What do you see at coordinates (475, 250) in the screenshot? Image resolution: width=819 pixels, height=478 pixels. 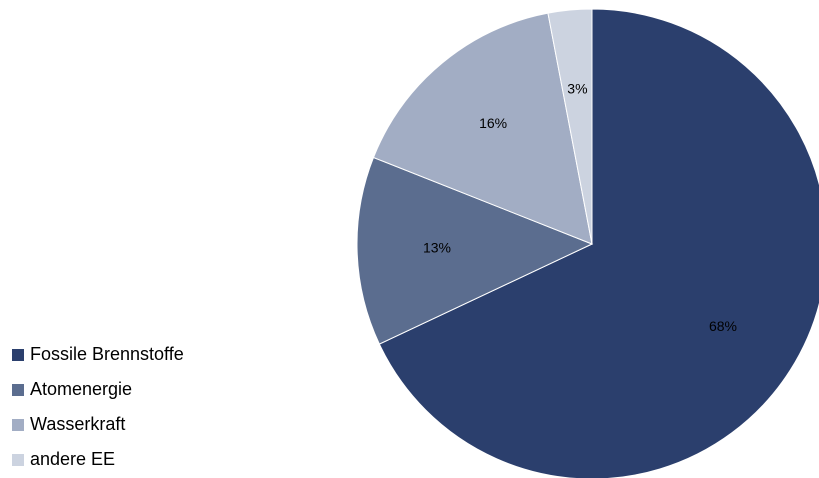 I see `pie-slice-atomenergie` at bounding box center [475, 250].